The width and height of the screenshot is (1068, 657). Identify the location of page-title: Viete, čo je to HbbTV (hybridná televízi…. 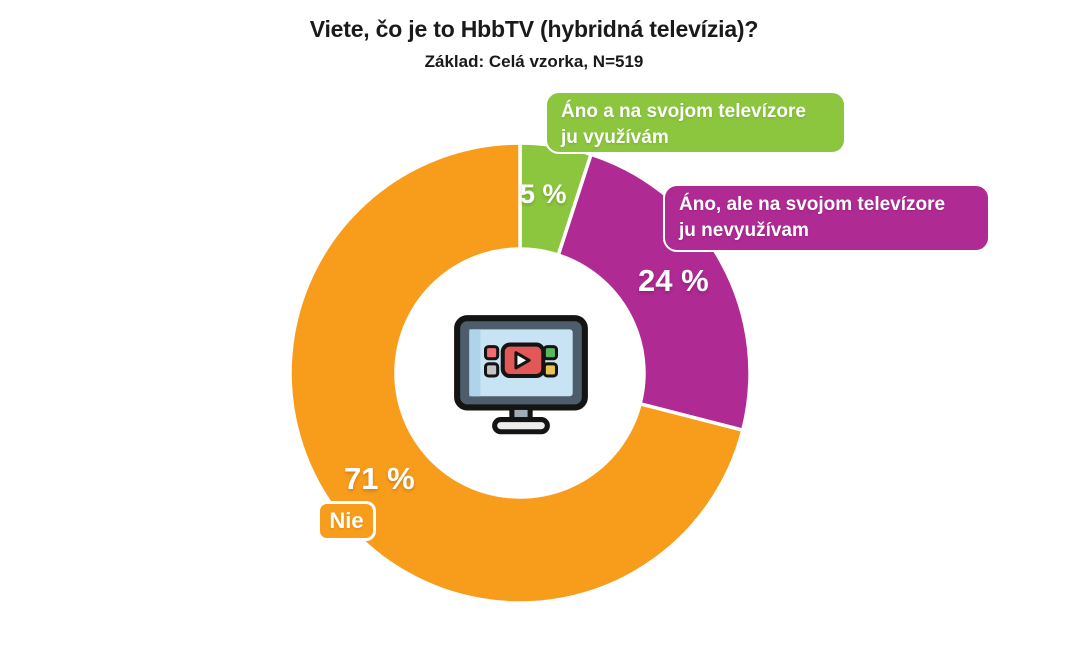
(534, 29).